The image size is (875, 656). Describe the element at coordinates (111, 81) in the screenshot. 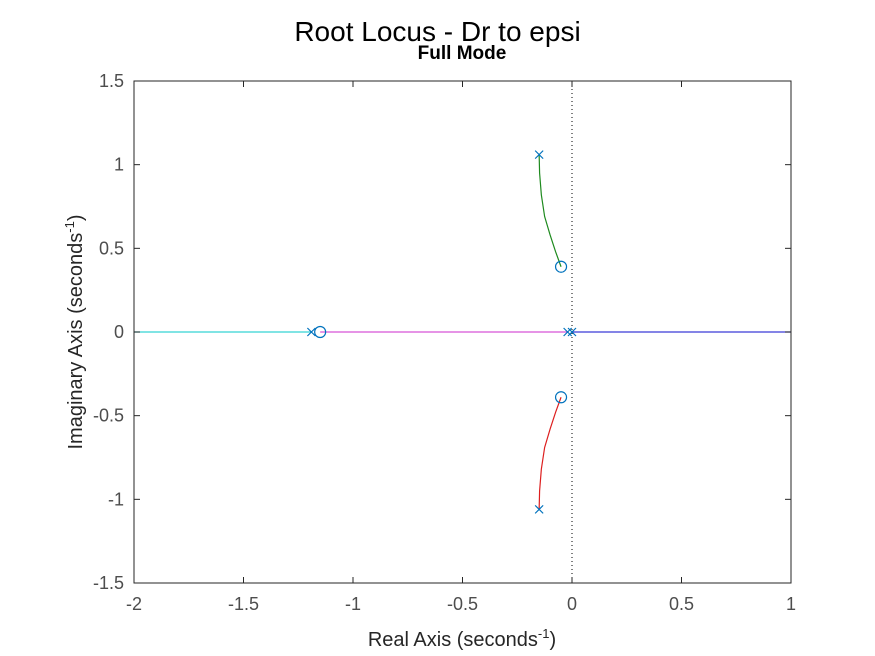

I see `y-tick-label-7: 1.5` at that location.